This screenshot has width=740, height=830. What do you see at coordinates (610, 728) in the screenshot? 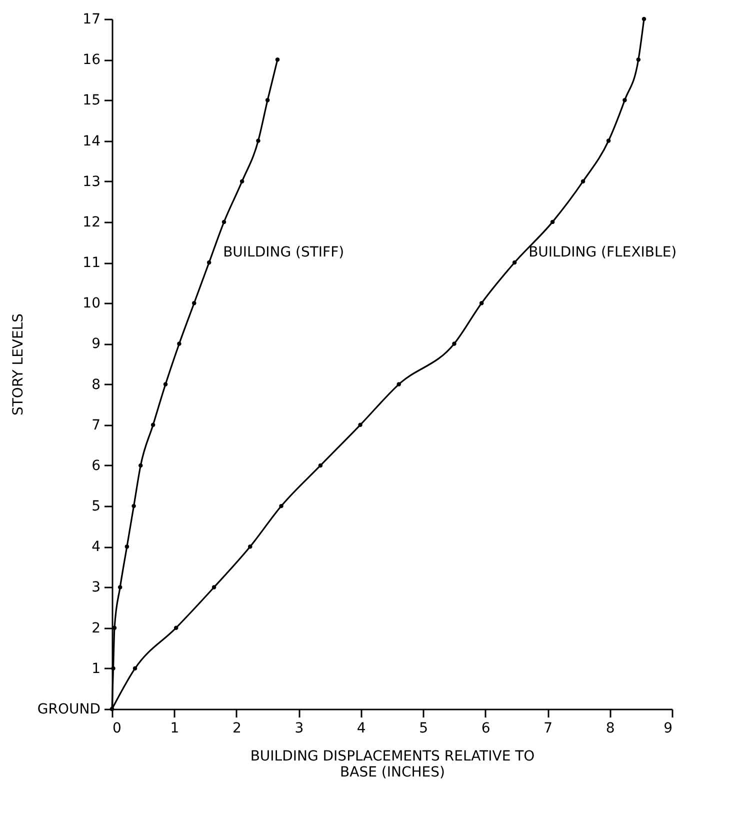
I see `x-tick-label: 8` at bounding box center [610, 728].